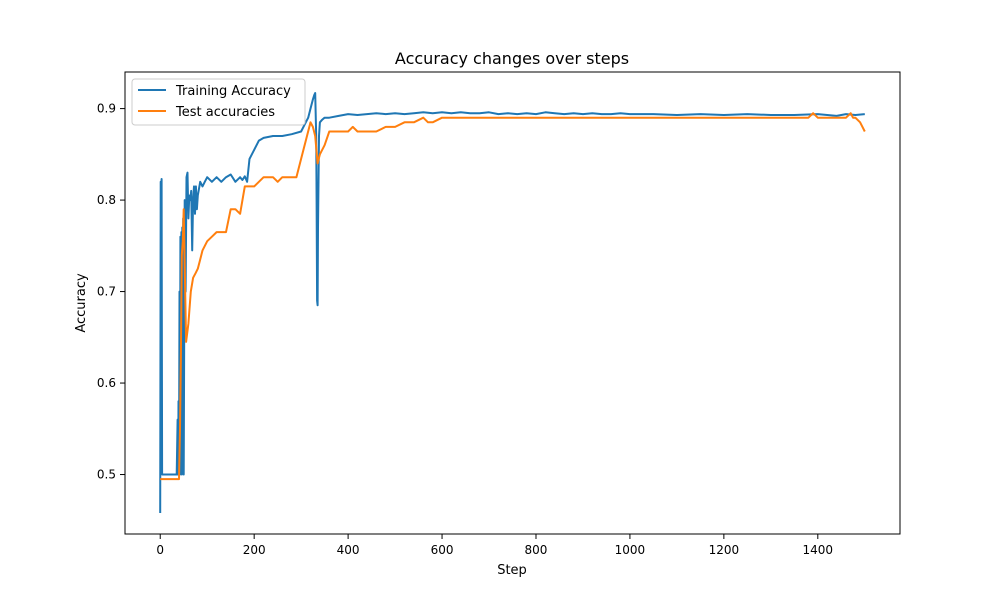 The height and width of the screenshot is (600, 1000). I want to click on x-tick-label: 0, so click(160, 550).